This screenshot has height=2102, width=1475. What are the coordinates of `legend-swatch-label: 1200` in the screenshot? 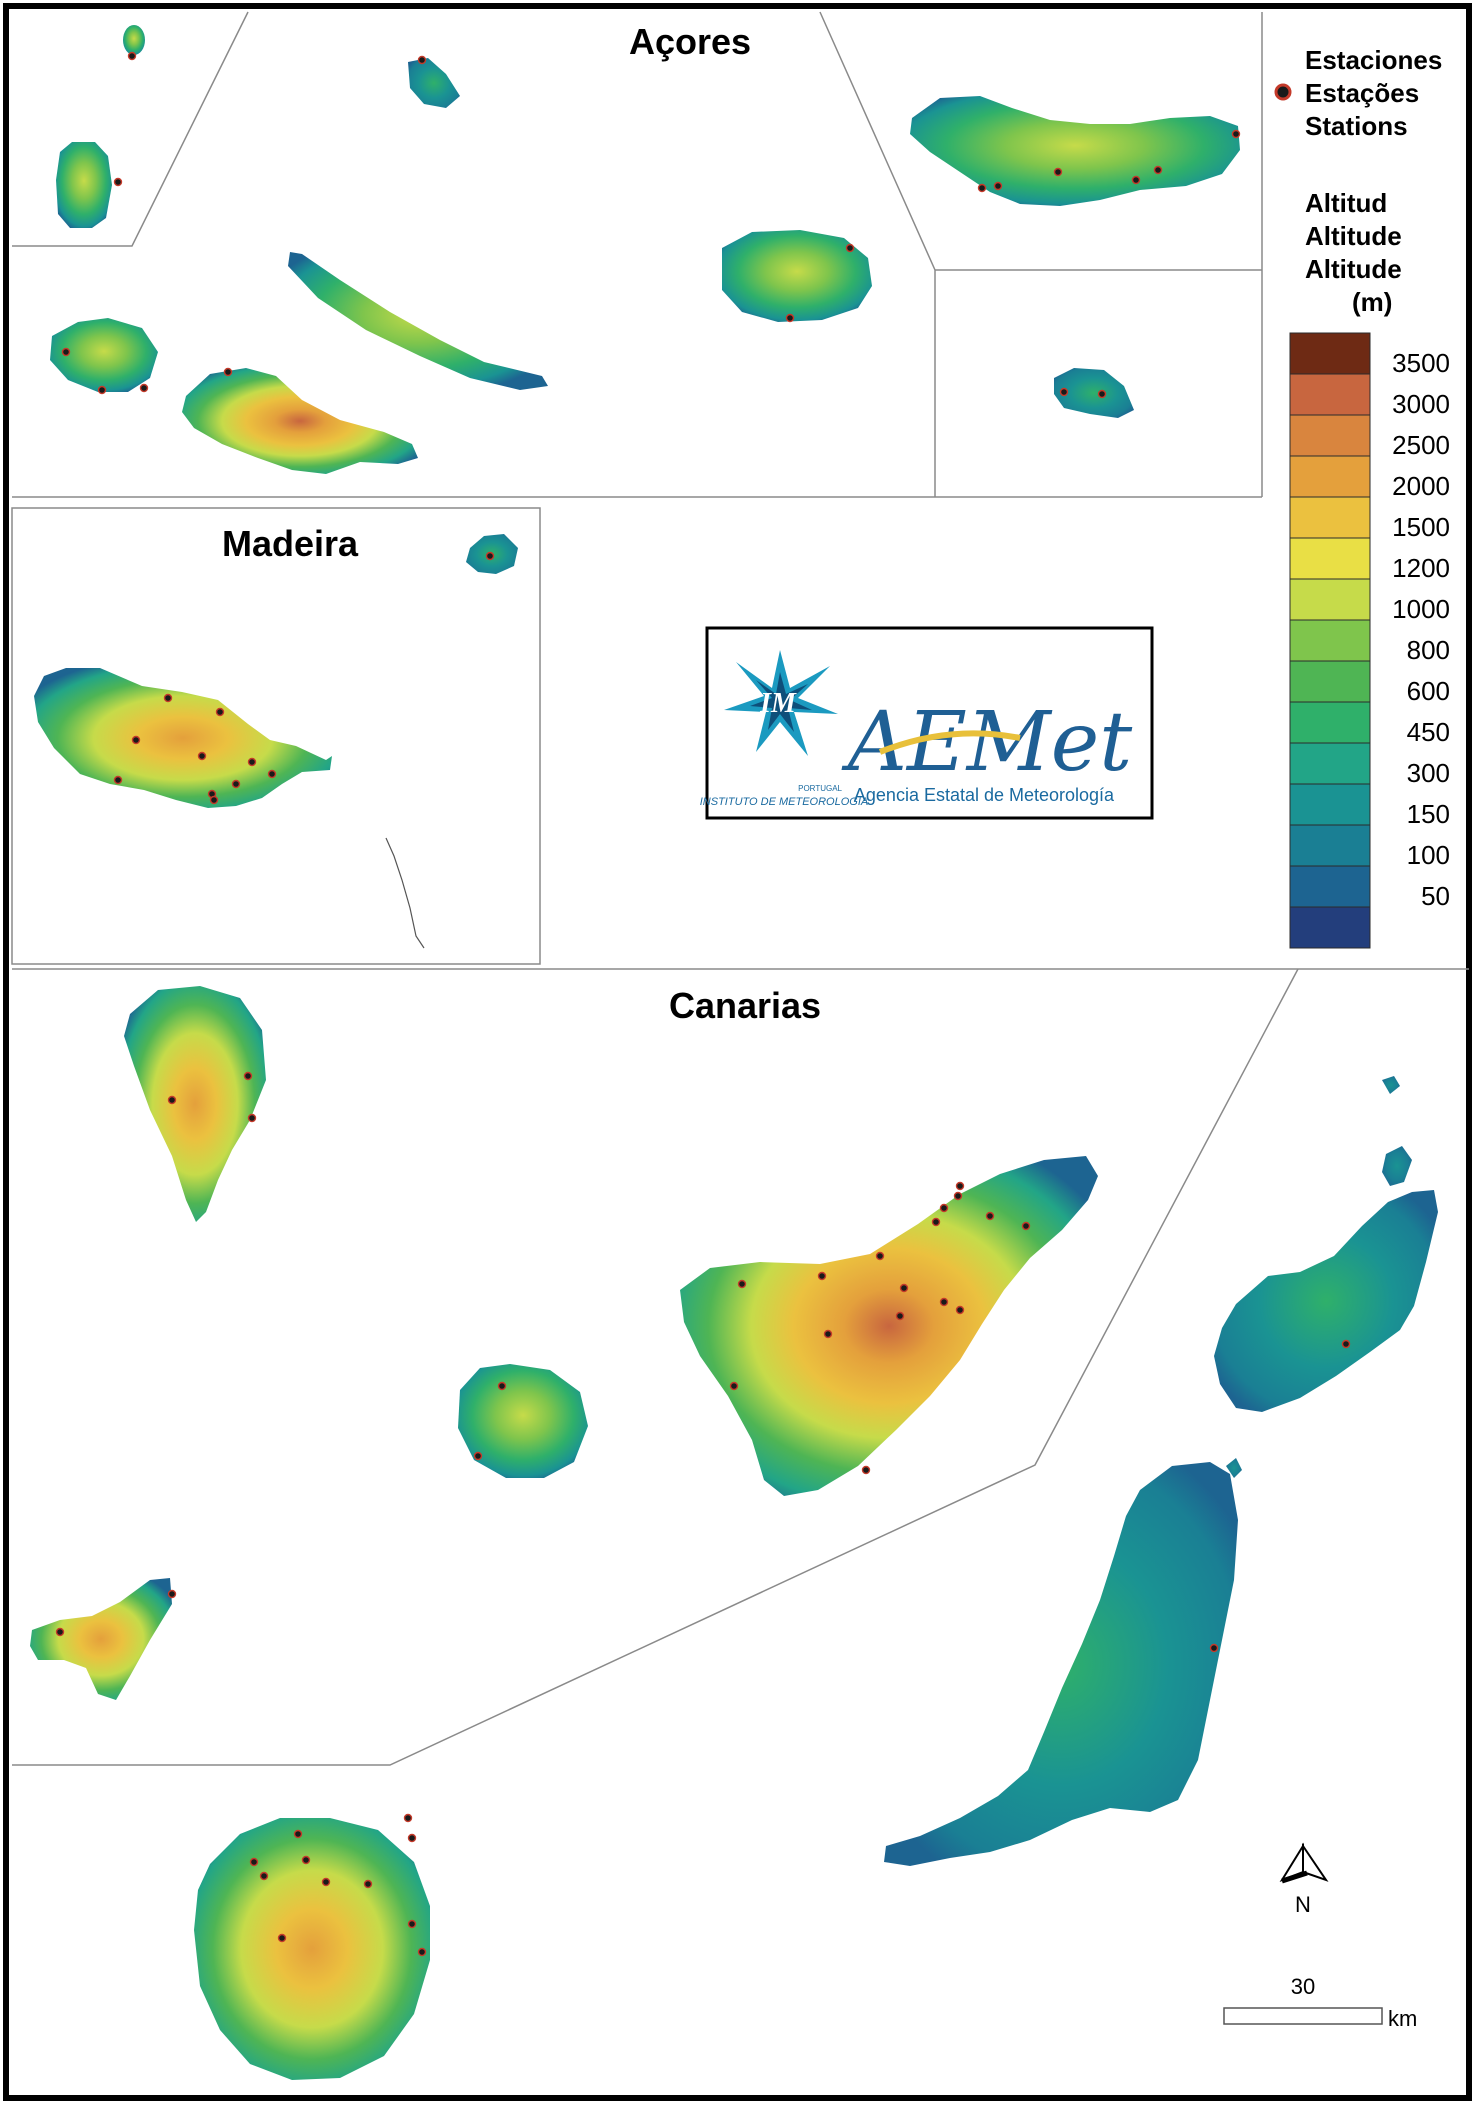 It's located at (1421, 568).